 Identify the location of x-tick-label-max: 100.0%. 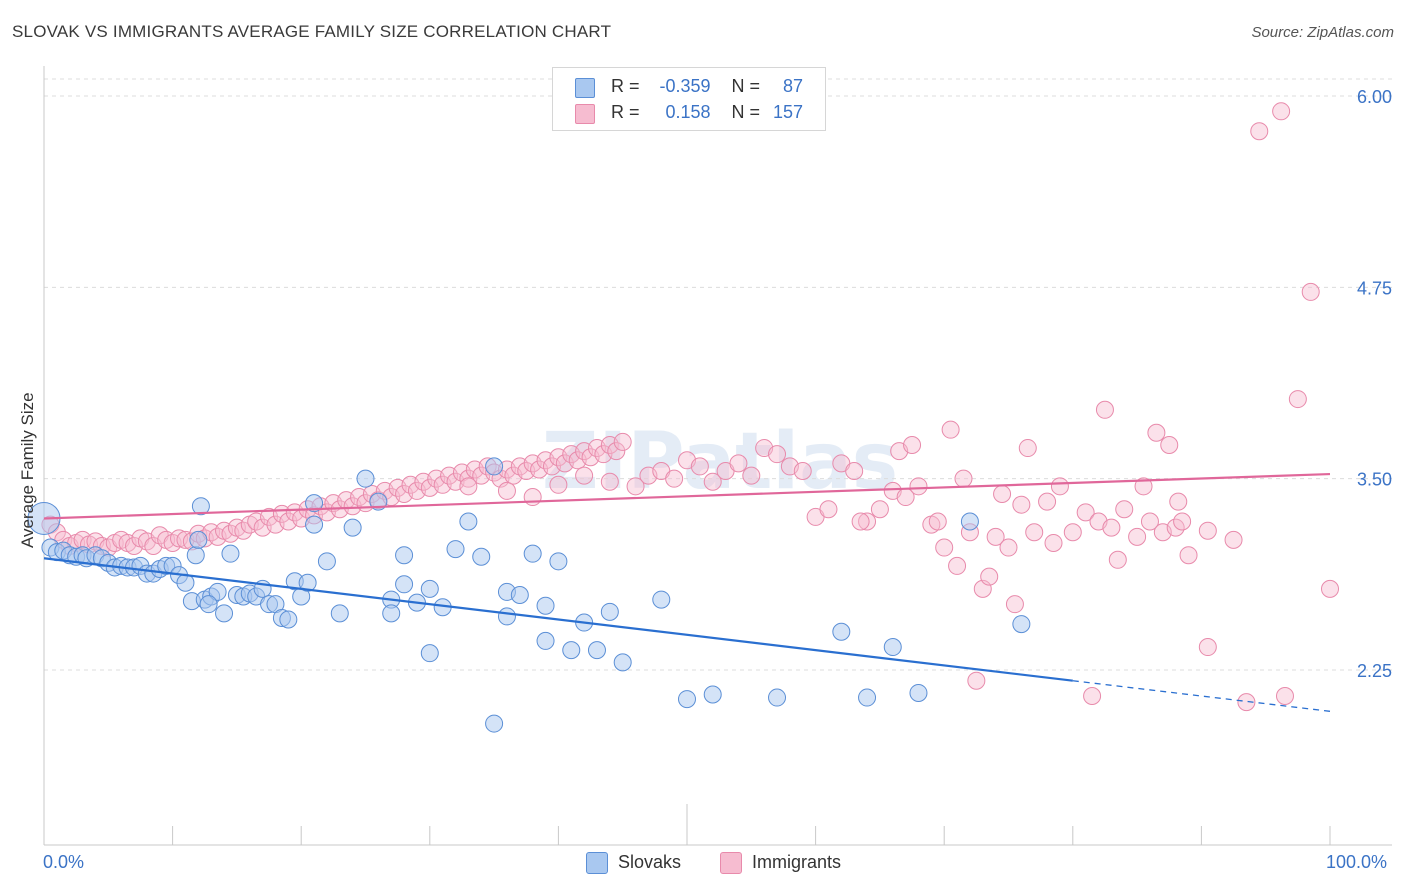
(1357, 862).